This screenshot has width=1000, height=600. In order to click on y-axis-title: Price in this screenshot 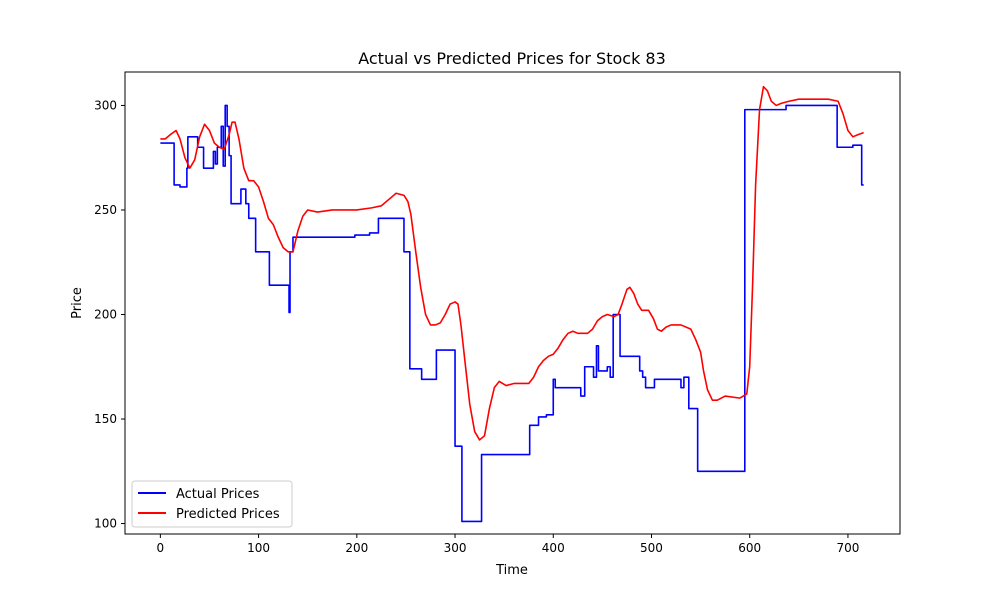, I will do `click(77, 303)`.